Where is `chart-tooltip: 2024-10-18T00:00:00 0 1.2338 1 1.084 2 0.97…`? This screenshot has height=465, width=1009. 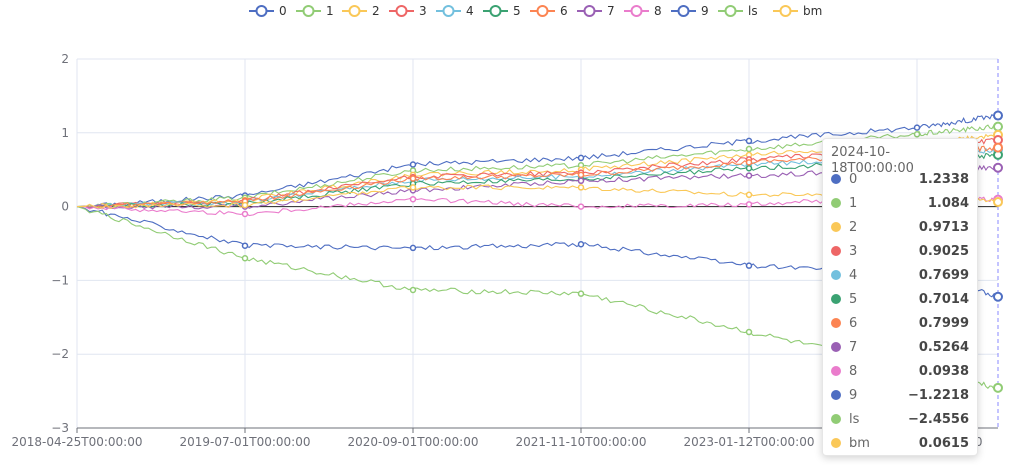
chart-tooltip: 2024-10-18T00:00:00 0 1.2338 1 1.084 2 0.97… is located at coordinates (900, 297).